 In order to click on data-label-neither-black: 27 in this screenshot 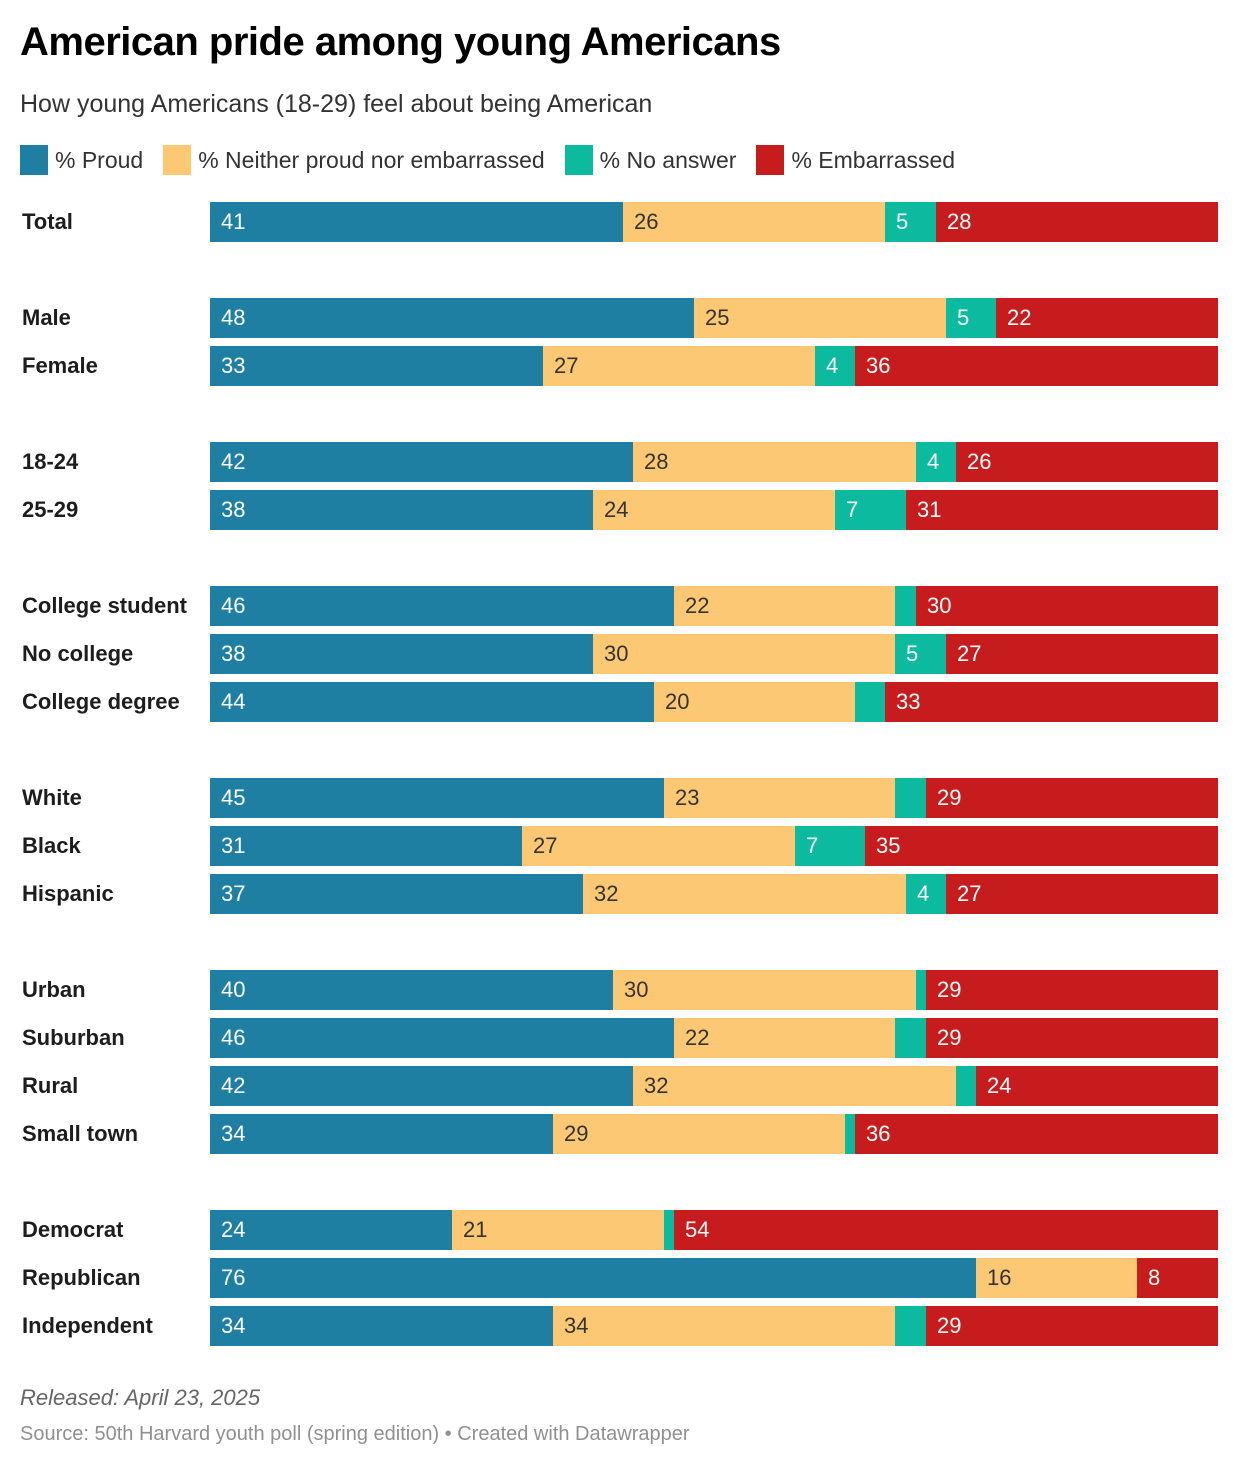, I will do `click(545, 845)`.